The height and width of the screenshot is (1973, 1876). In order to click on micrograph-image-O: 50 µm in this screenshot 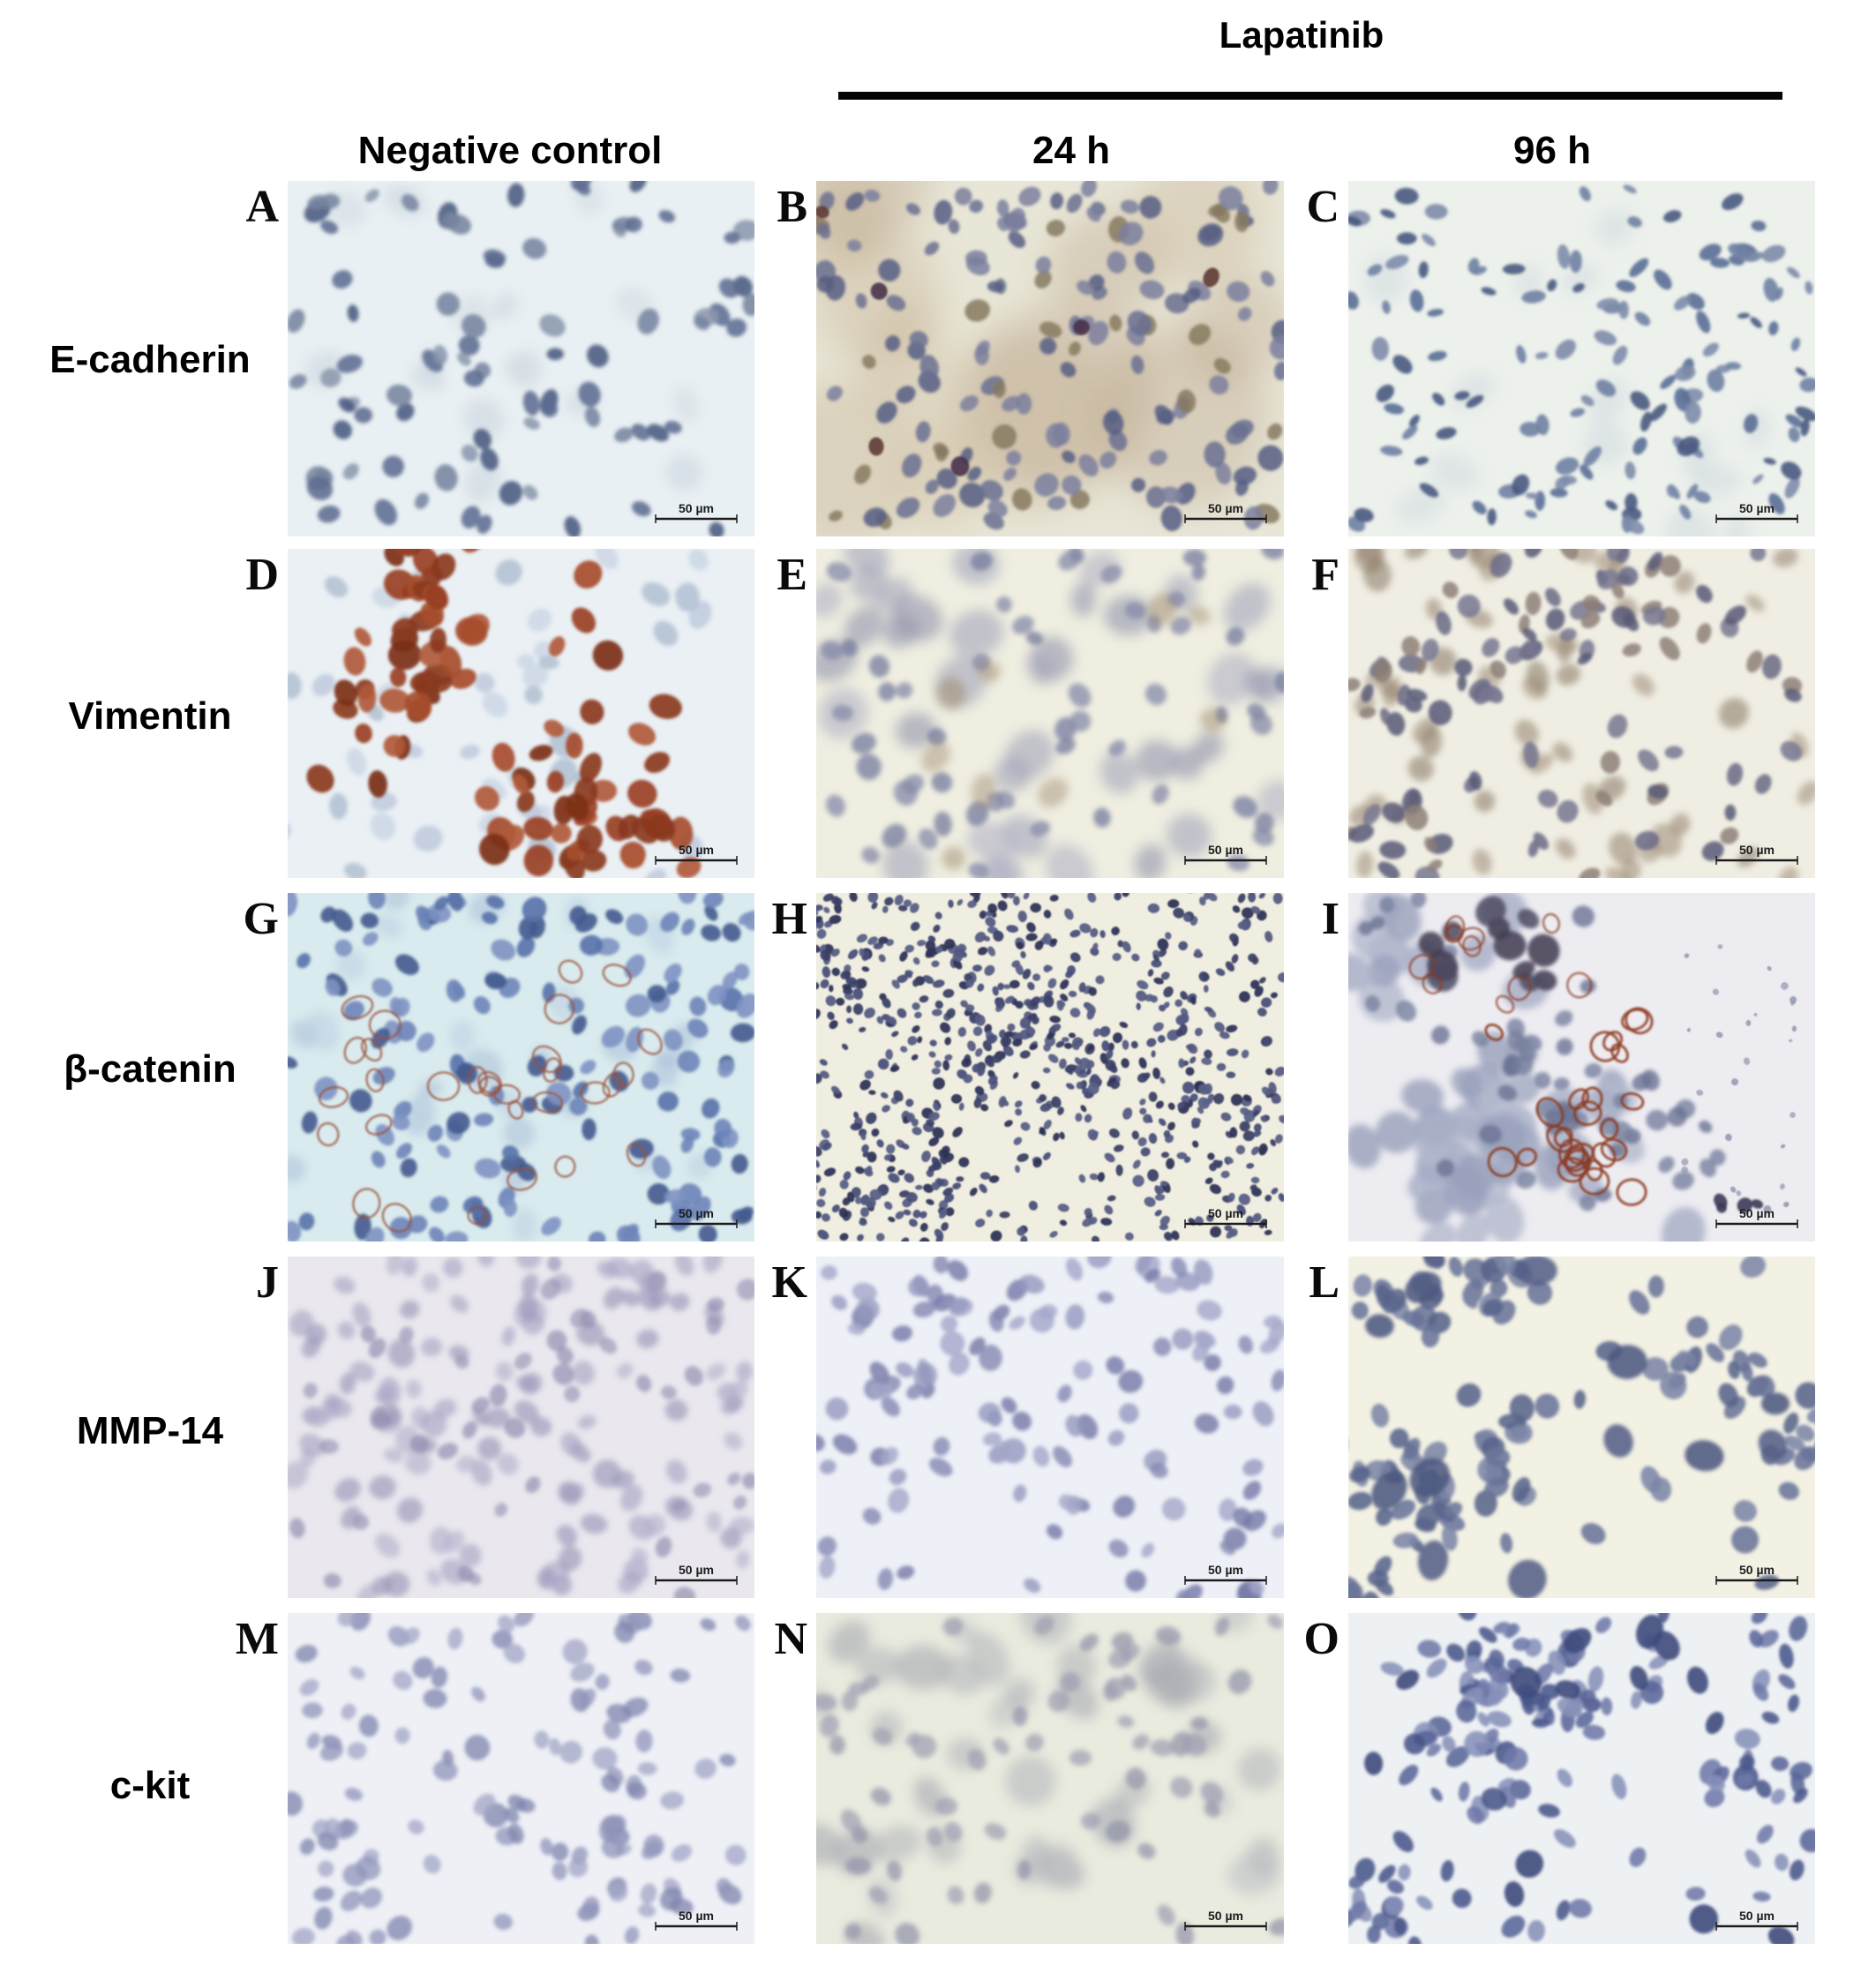, I will do `click(1582, 1778)`.